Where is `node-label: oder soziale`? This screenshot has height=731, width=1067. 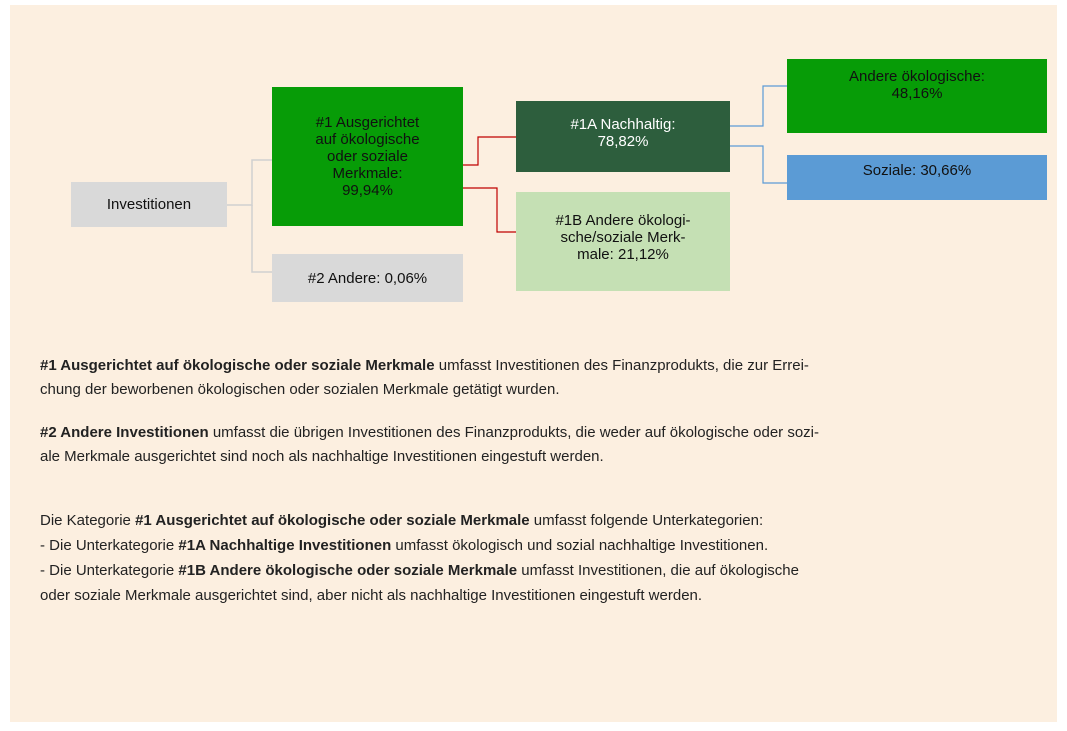
node-label: oder soziale is located at coordinates (367, 156).